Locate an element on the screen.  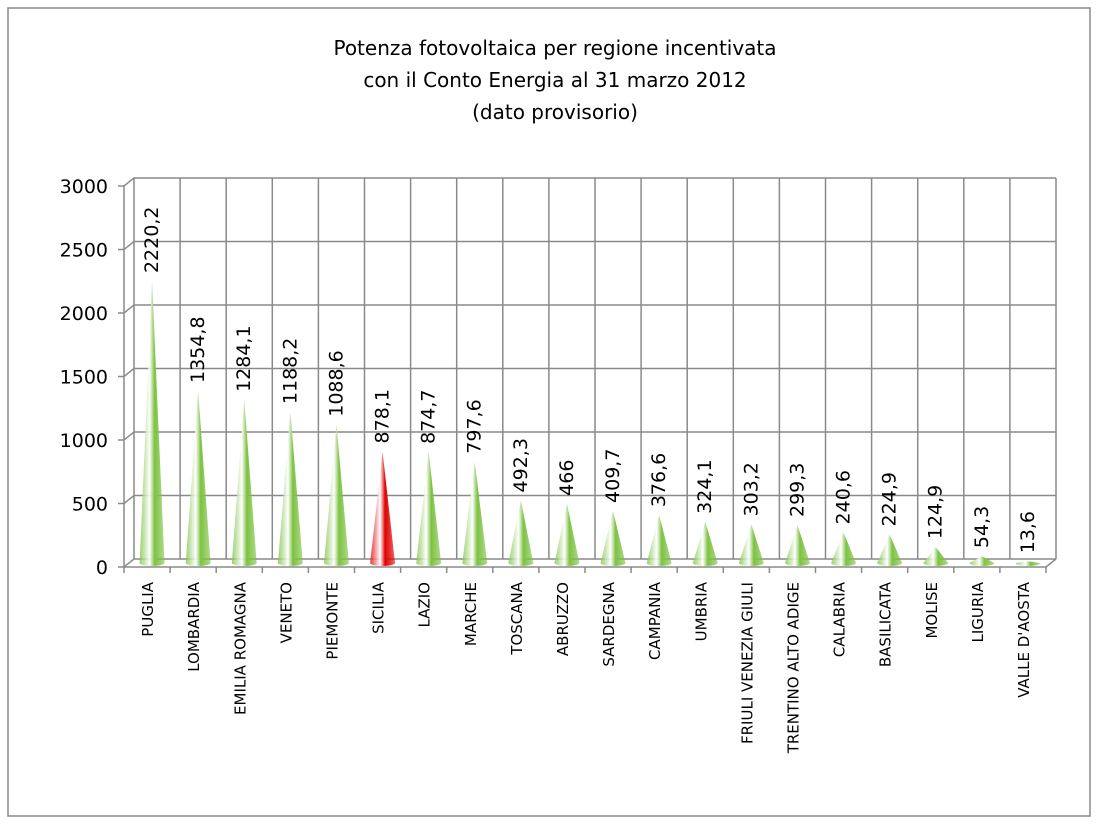
value-label: 1188,2 is located at coordinates (290, 371).